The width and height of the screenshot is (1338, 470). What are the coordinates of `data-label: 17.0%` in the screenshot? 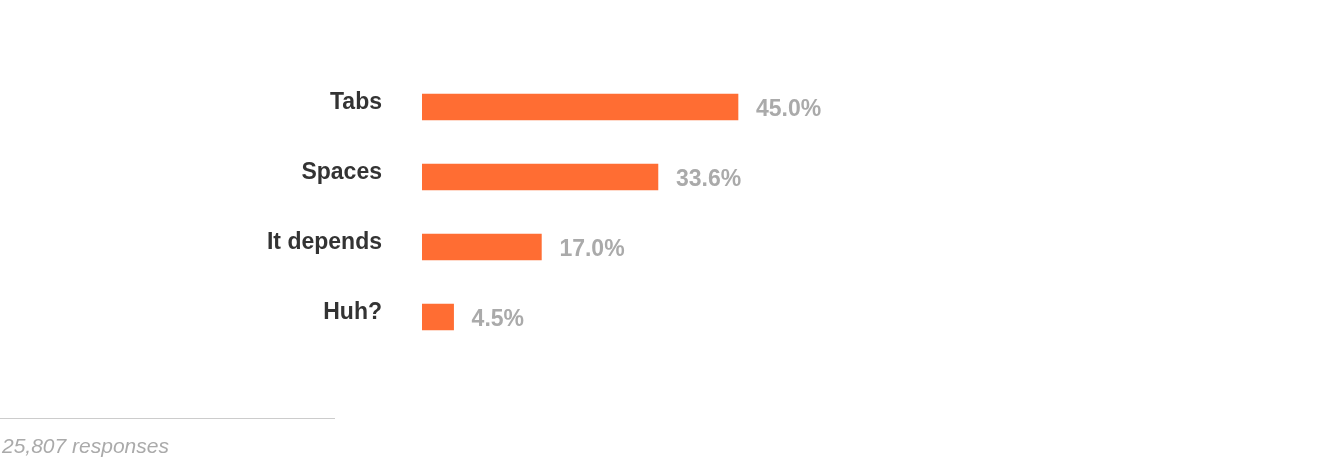 It's located at (592, 248).